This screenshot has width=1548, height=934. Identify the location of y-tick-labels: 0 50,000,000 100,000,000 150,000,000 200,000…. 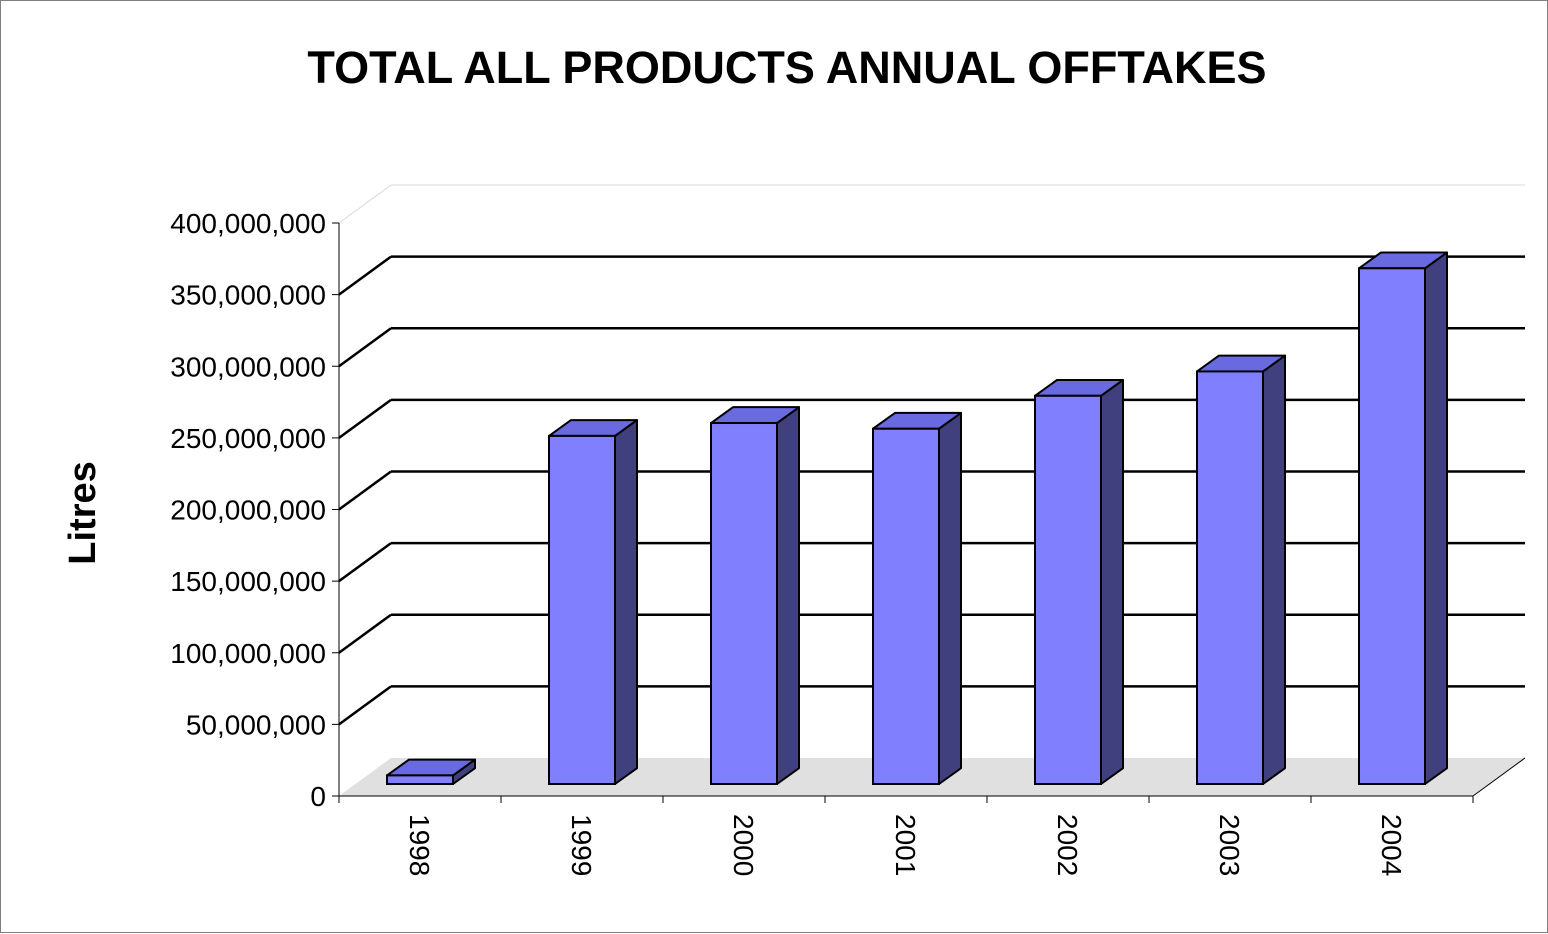
(248, 510).